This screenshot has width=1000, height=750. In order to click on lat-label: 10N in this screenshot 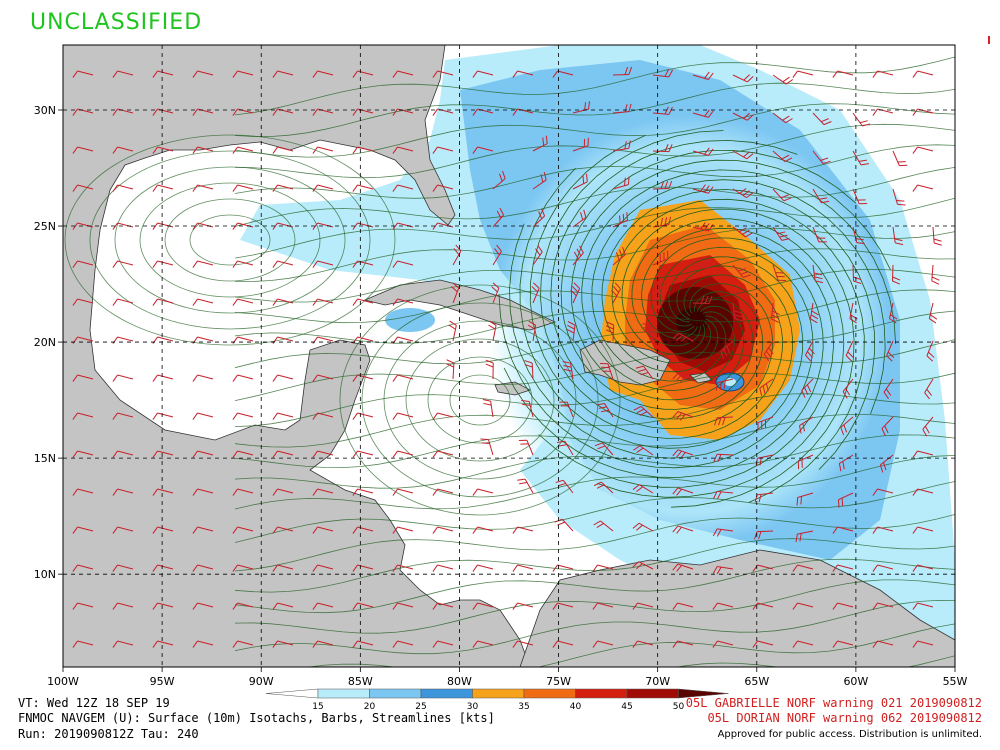, I will do `click(45, 574)`.